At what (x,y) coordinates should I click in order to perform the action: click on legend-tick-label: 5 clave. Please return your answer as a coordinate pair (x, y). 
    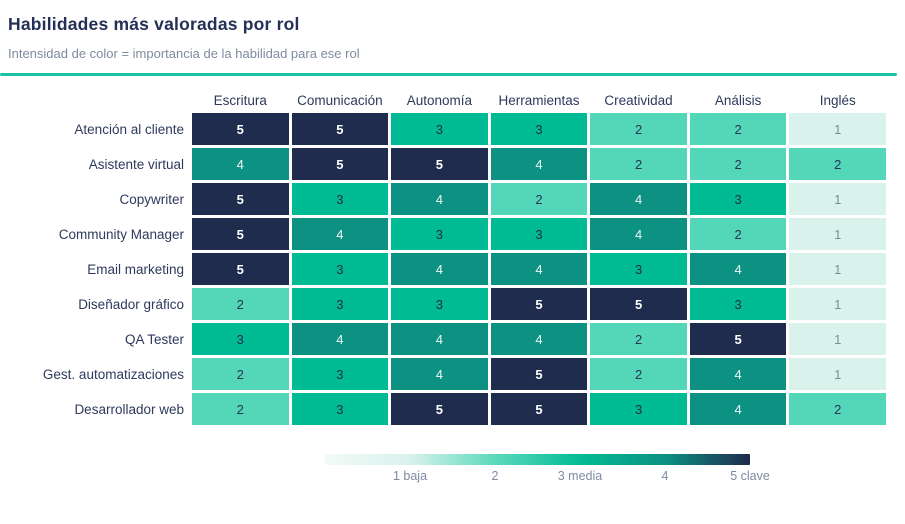
    Looking at the image, I should click on (750, 476).